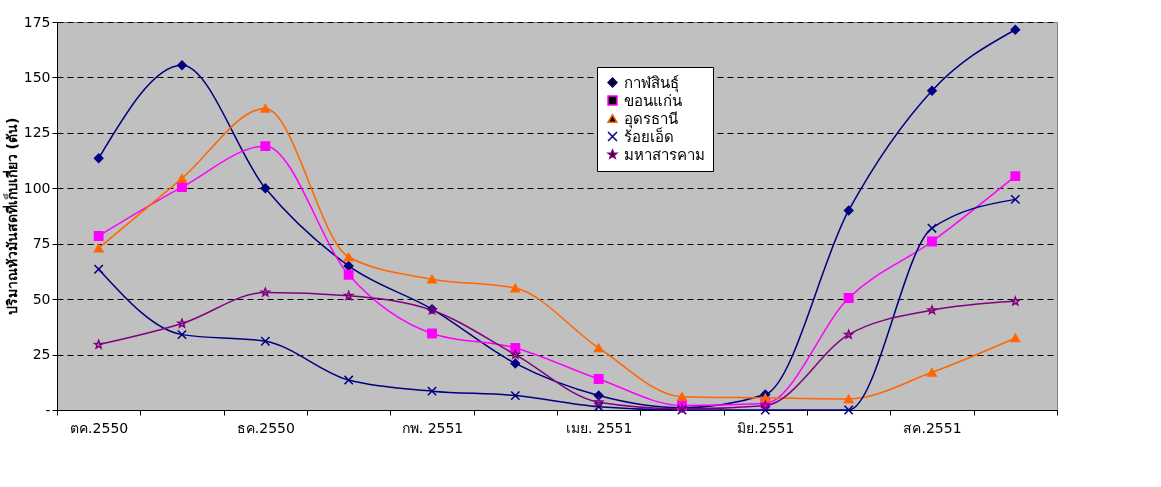  I want to click on y-axis-title: ปริมาณหัวมันสดที่เก็บเกี่ยว (ตัน), so click(10, 216).